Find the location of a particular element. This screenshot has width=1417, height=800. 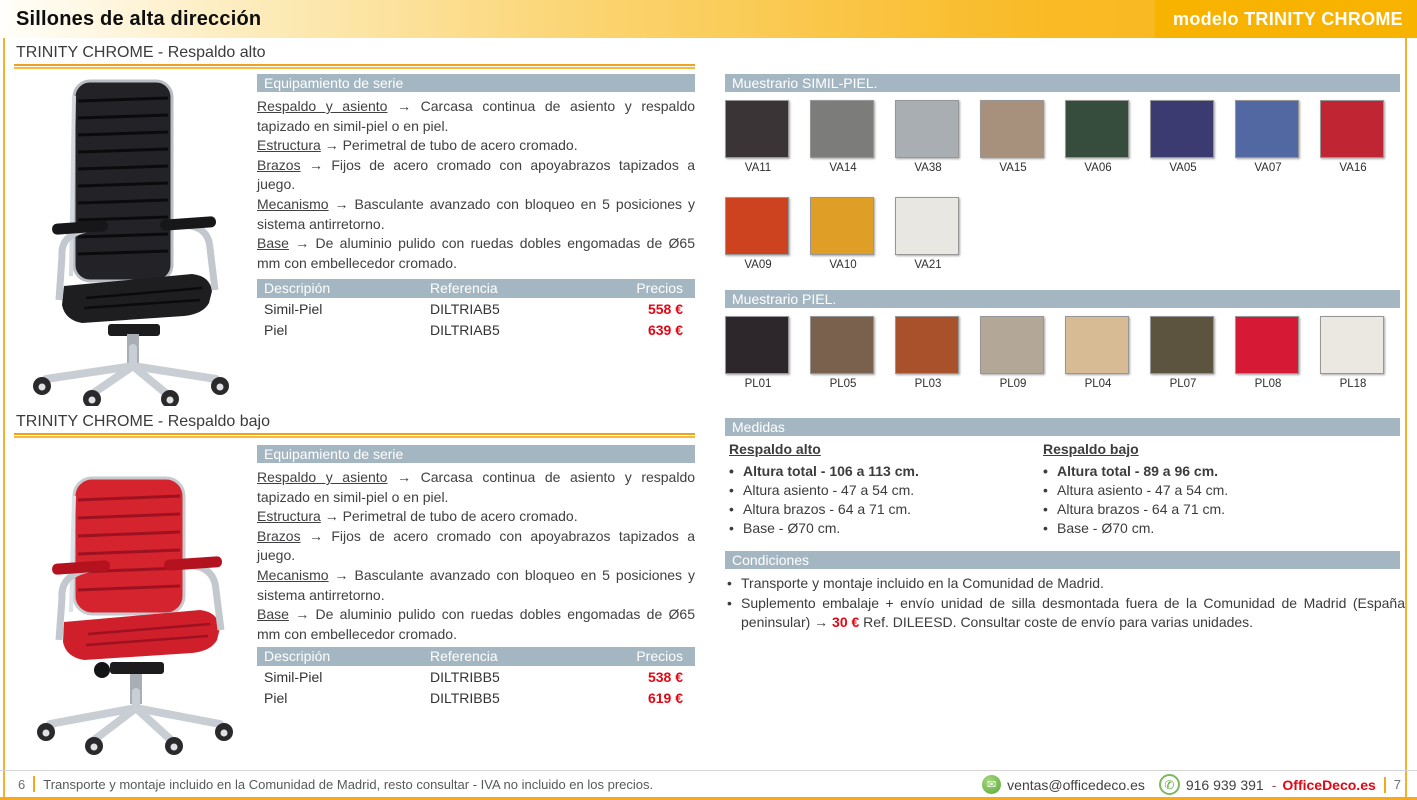

medidas-col-title: Respaldo alto is located at coordinates (775, 449).